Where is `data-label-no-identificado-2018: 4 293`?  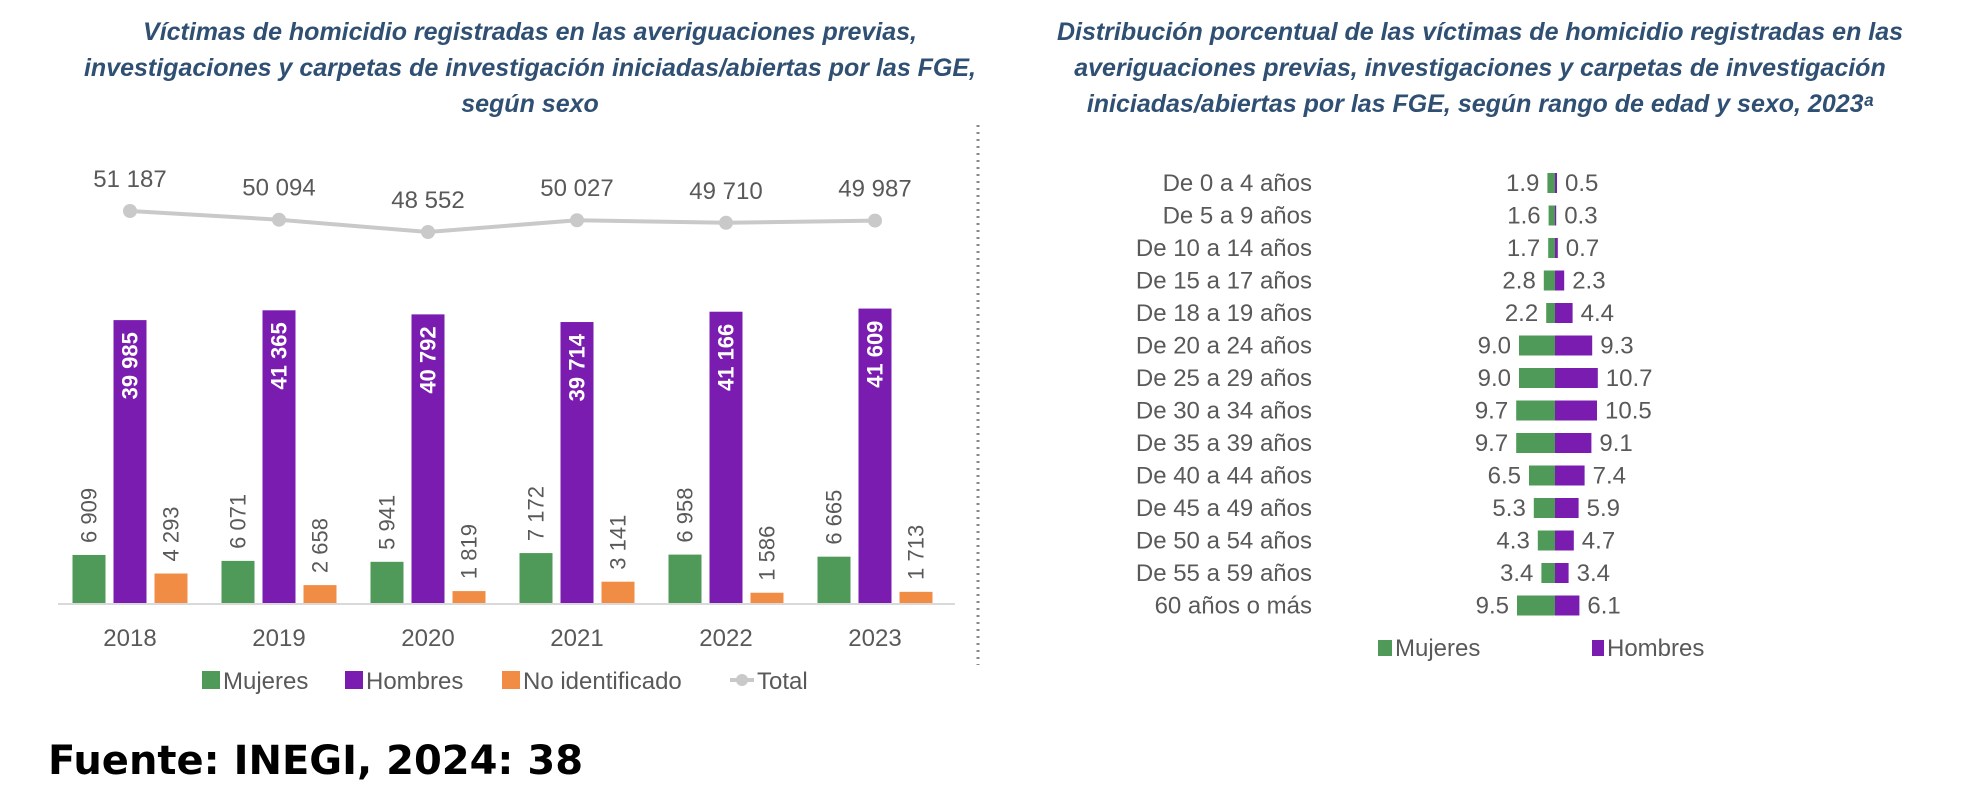 data-label-no-identificado-2018: 4 293 is located at coordinates (171, 533).